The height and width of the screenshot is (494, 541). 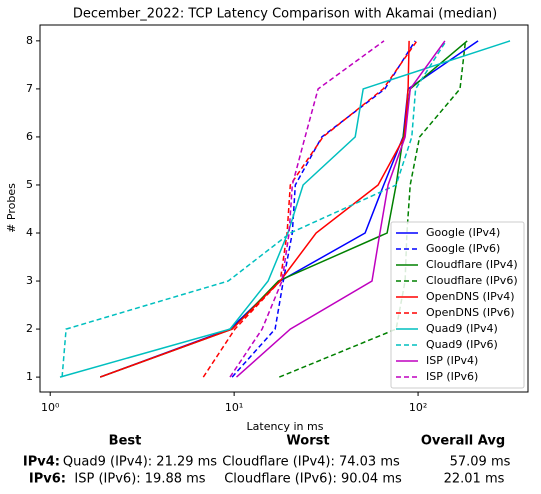 What do you see at coordinates (452, 360) in the screenshot?
I see `legend-label: ISP (IPv4)` at bounding box center [452, 360].